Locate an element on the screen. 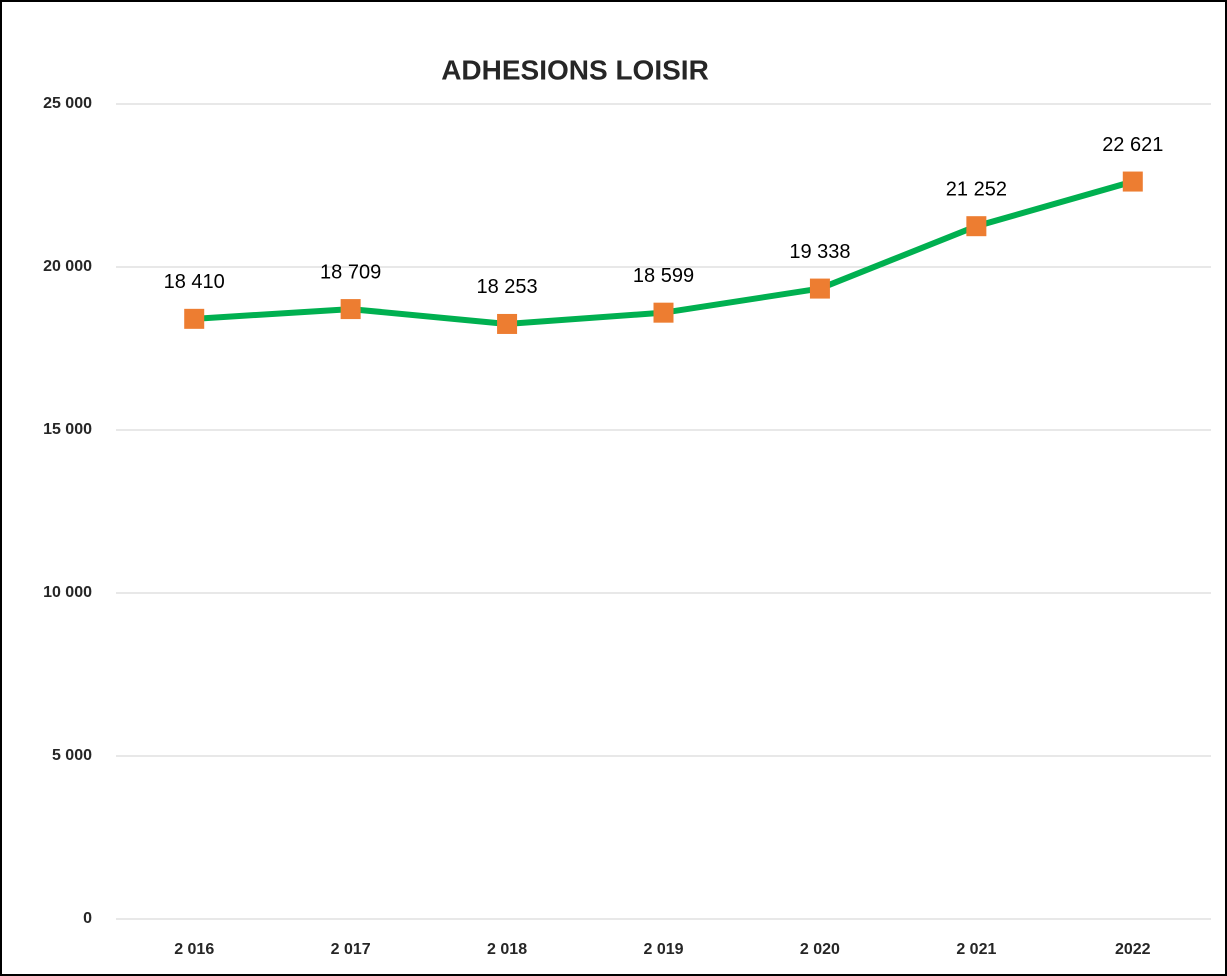  data-label: 19 338 is located at coordinates (819, 252).